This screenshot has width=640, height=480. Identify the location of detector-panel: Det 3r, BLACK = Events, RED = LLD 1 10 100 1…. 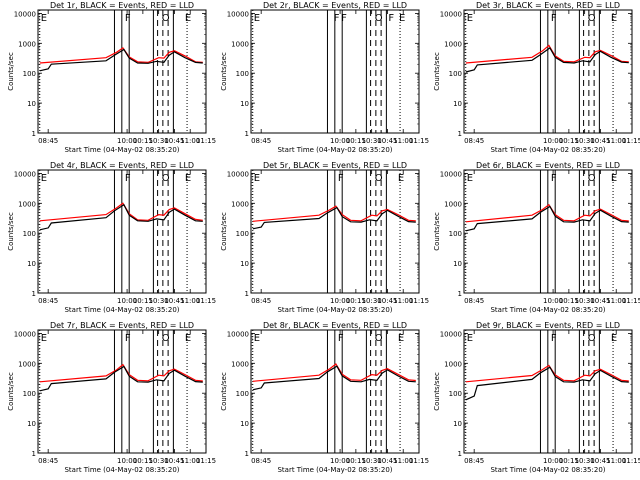
(536, 77).